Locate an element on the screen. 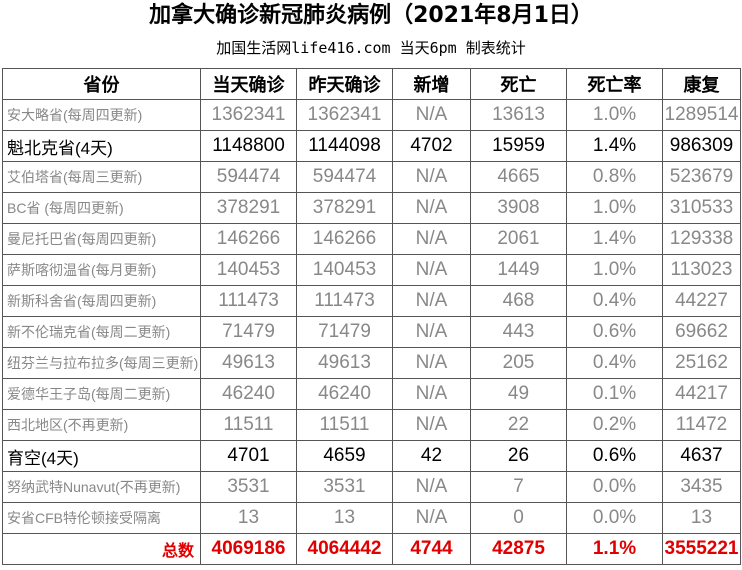 This screenshot has height=570, width=742. value-cell: 15959 is located at coordinates (518, 146).